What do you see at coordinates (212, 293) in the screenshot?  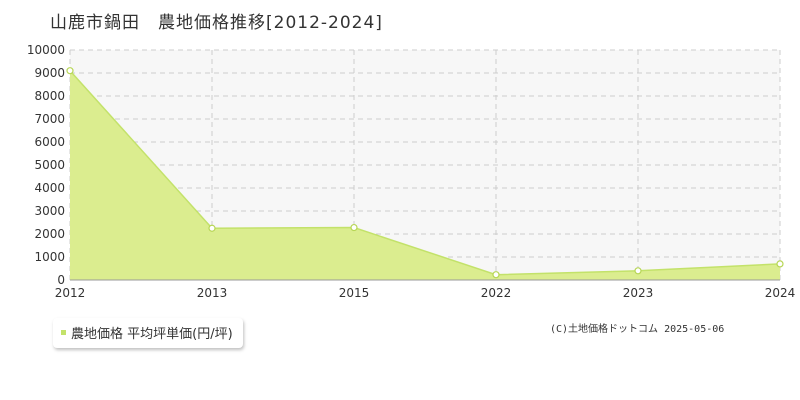 I see `x-tick-label: 2013` at bounding box center [212, 293].